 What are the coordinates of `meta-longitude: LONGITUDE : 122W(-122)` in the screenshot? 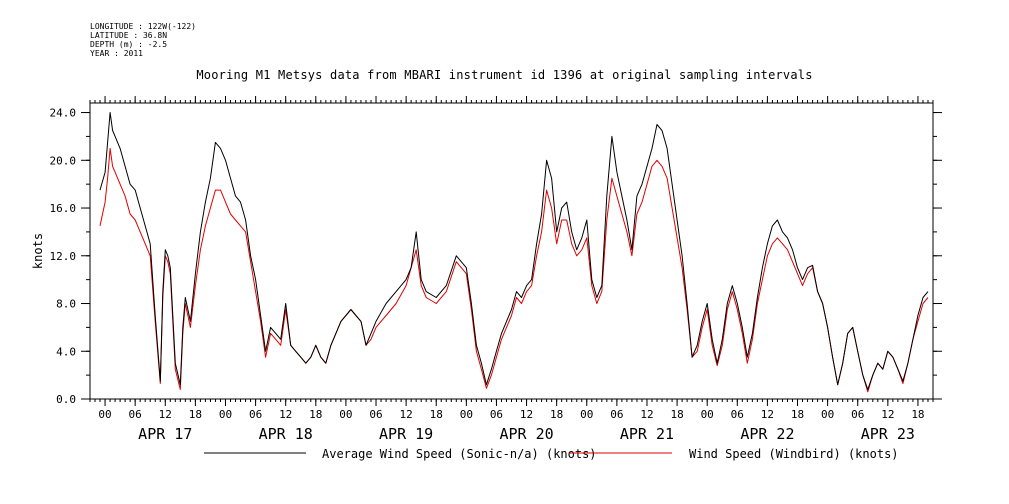 It's located at (143, 26).